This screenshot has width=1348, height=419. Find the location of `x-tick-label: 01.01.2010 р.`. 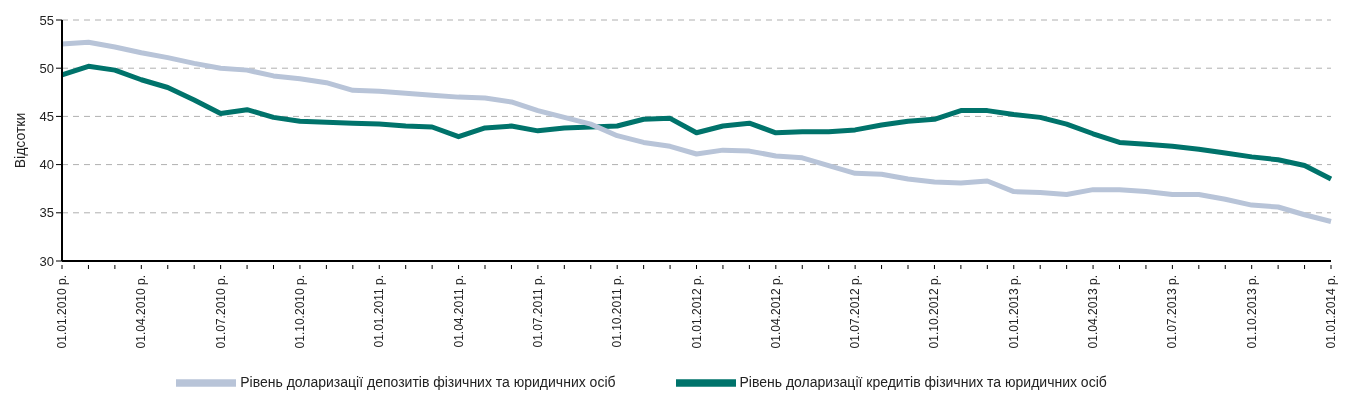

x-tick-label: 01.01.2010 р. is located at coordinates (62, 312).